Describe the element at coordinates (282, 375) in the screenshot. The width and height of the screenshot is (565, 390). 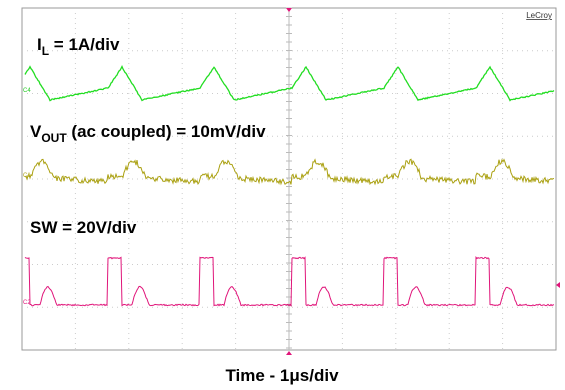
I see `time-scale: Time - 1μs/div` at that location.